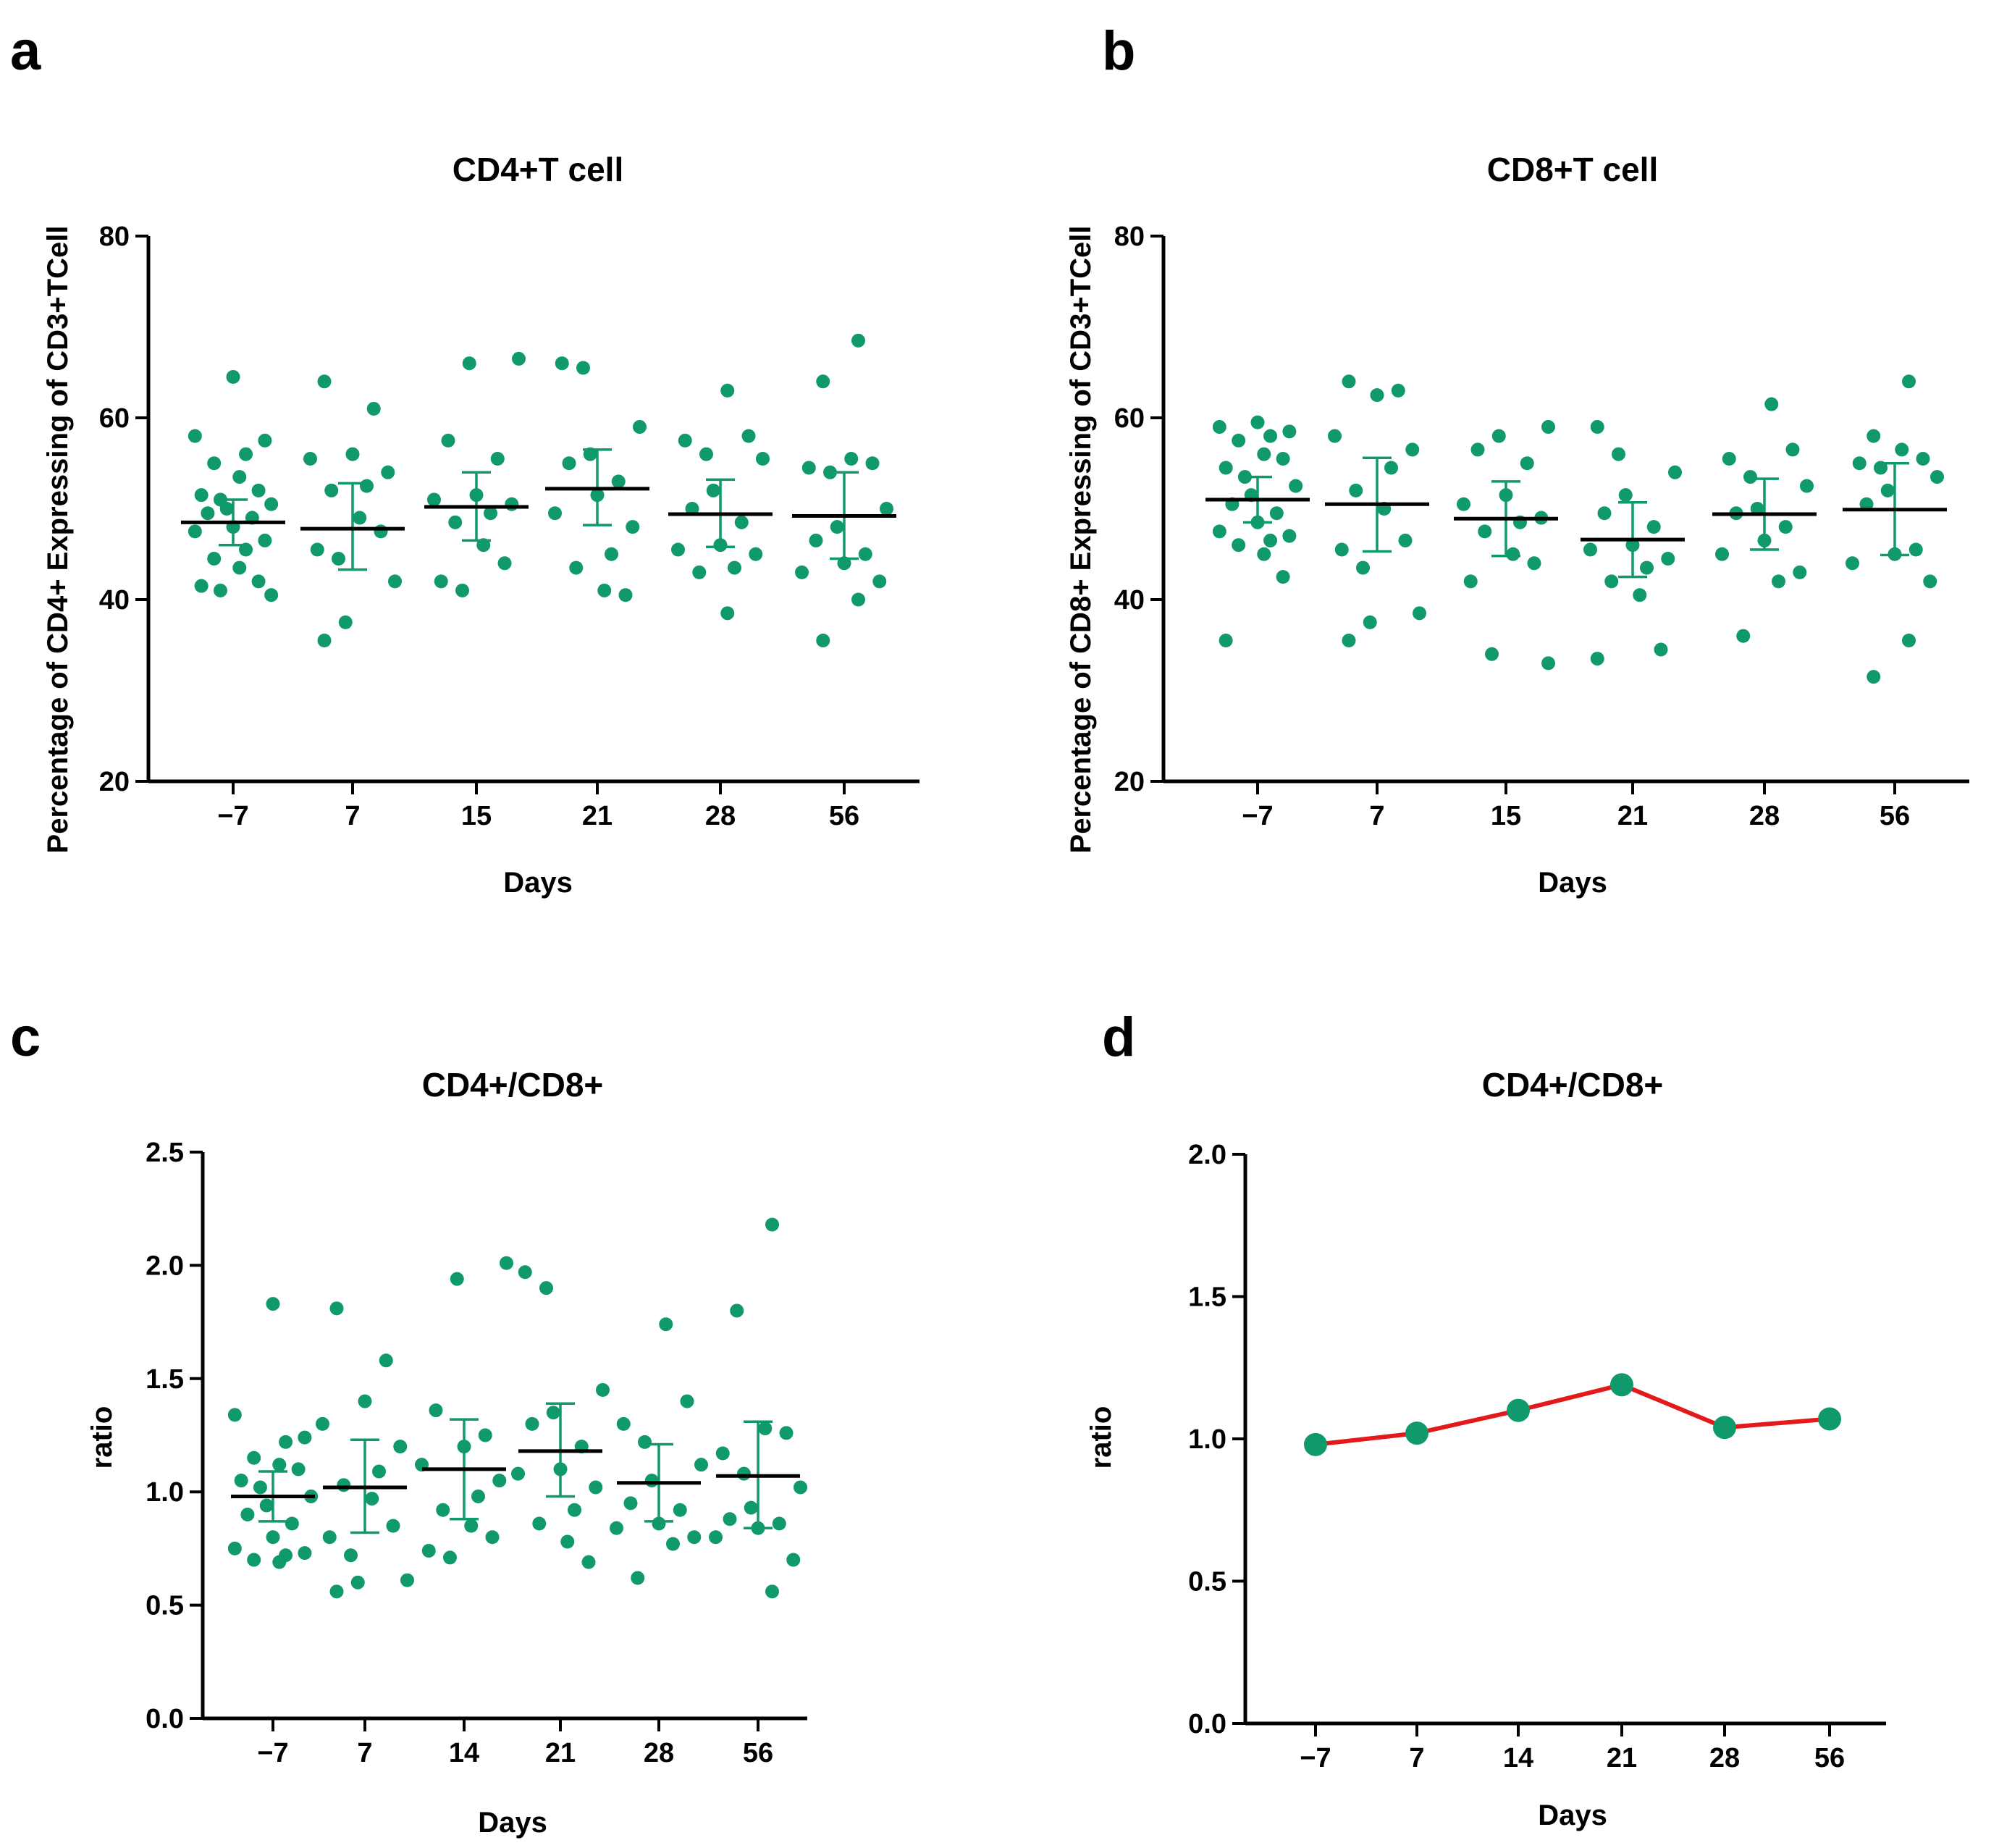  Describe the element at coordinates (1764, 816) in the screenshot. I see `panel-b-x-tick-label: 28` at that location.